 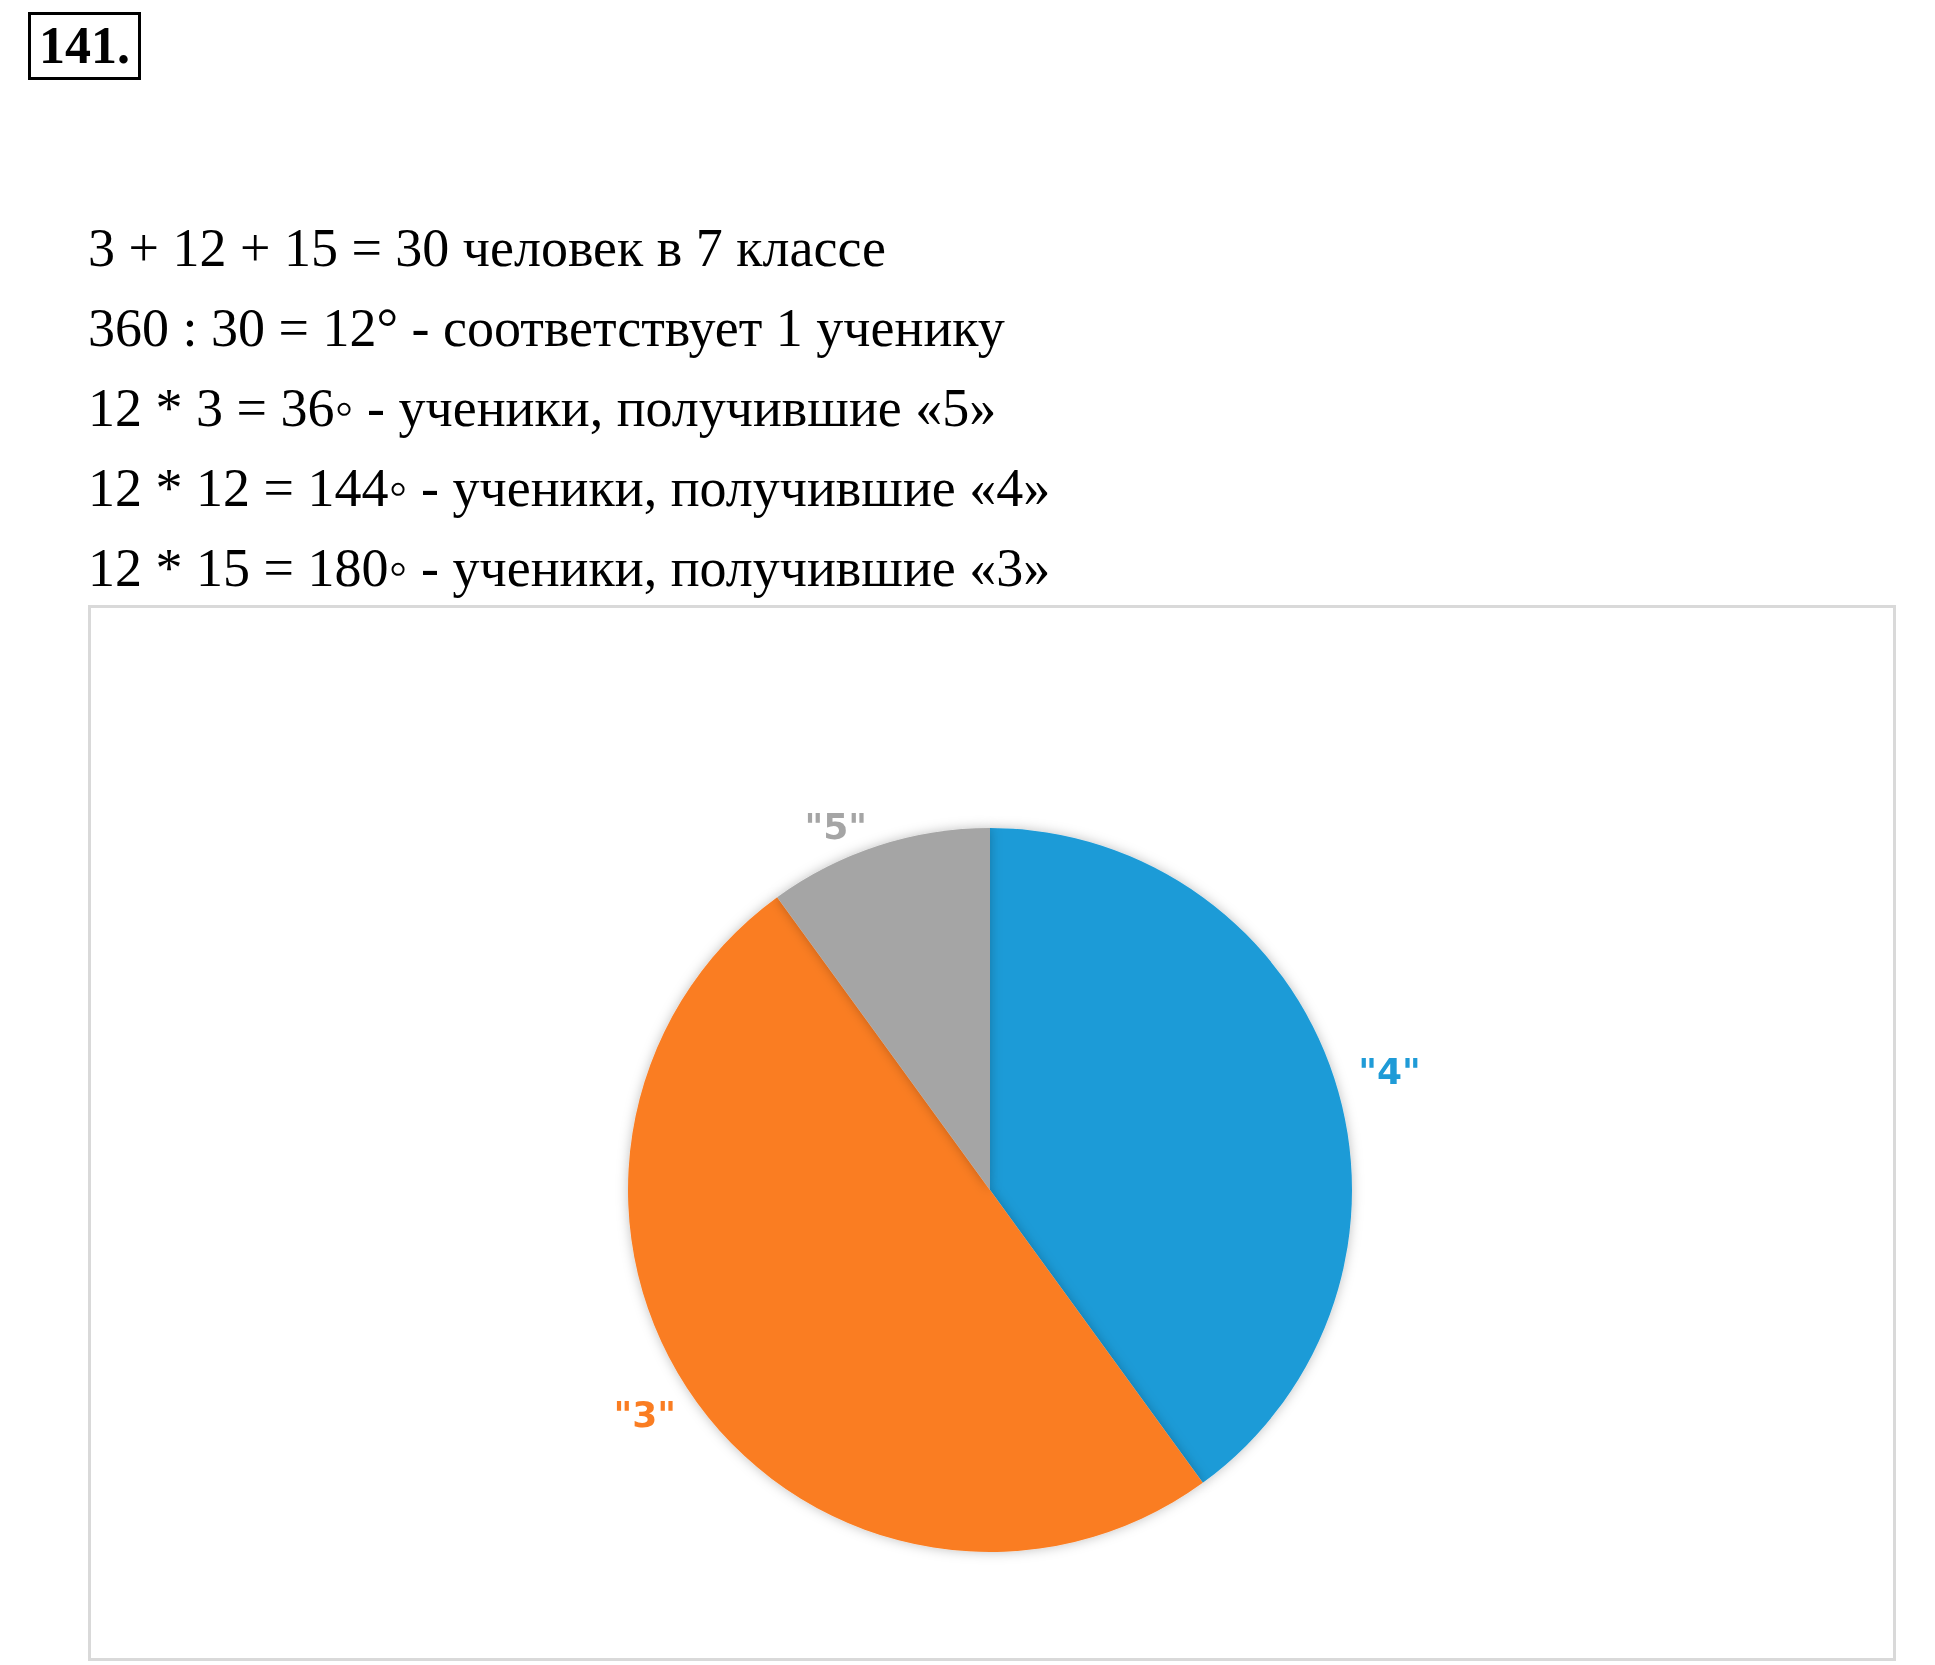 What do you see at coordinates (487, 248) in the screenshot?
I see `text: 3 + 12 + 15 = 30 человек в 7 классе` at bounding box center [487, 248].